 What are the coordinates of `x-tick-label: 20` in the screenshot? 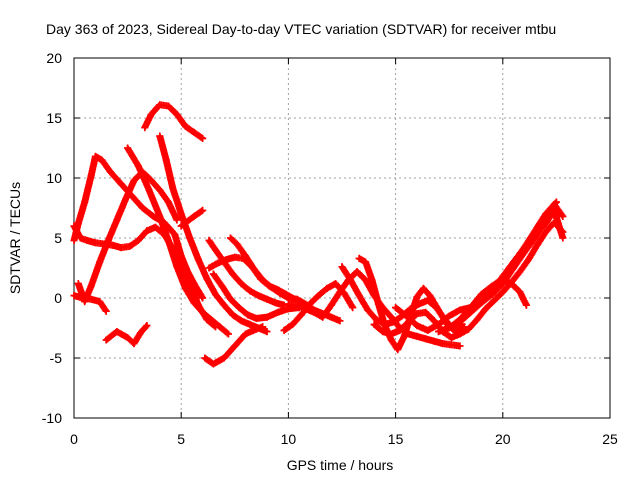 It's located at (503, 439).